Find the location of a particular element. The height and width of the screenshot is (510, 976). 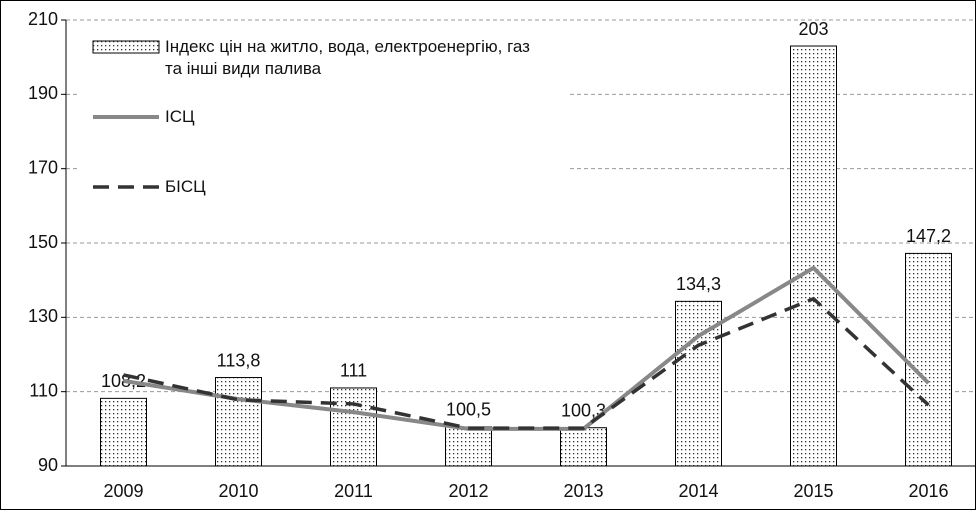

data-label: 147,2 is located at coordinates (928, 236).